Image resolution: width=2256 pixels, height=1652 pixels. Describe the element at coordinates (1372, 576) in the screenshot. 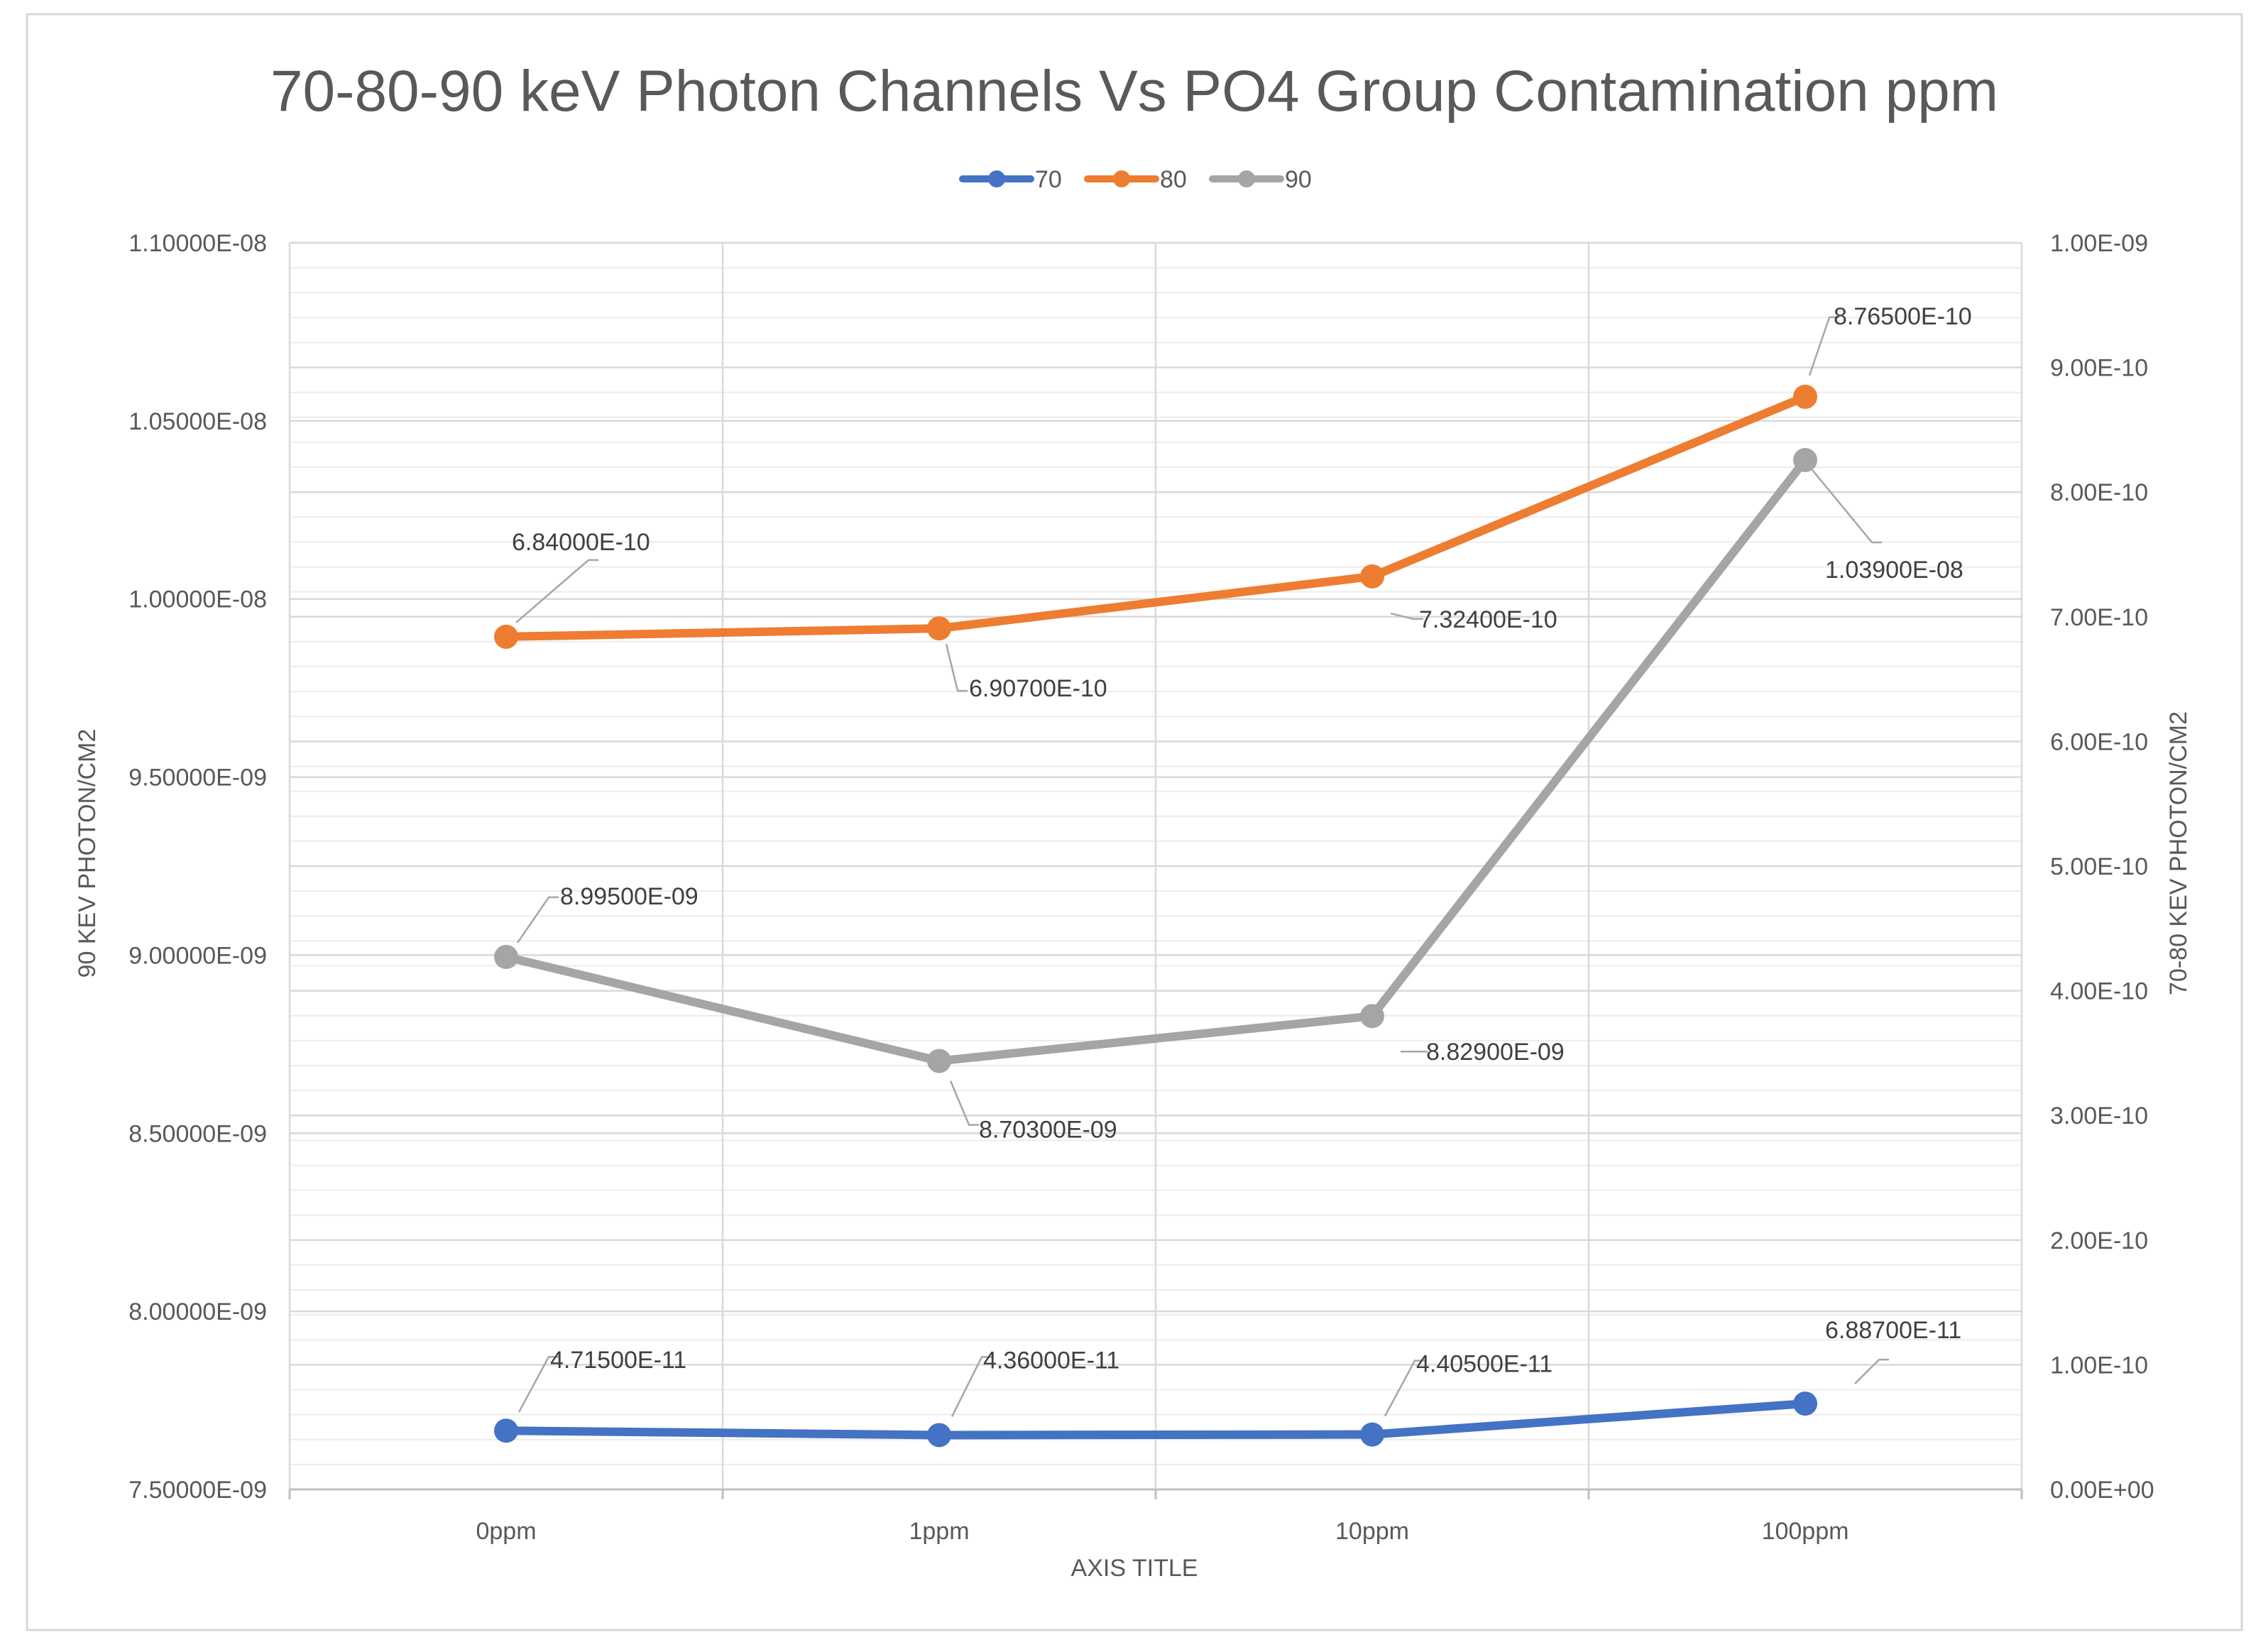

I see `data-point-80-10ppm` at that location.